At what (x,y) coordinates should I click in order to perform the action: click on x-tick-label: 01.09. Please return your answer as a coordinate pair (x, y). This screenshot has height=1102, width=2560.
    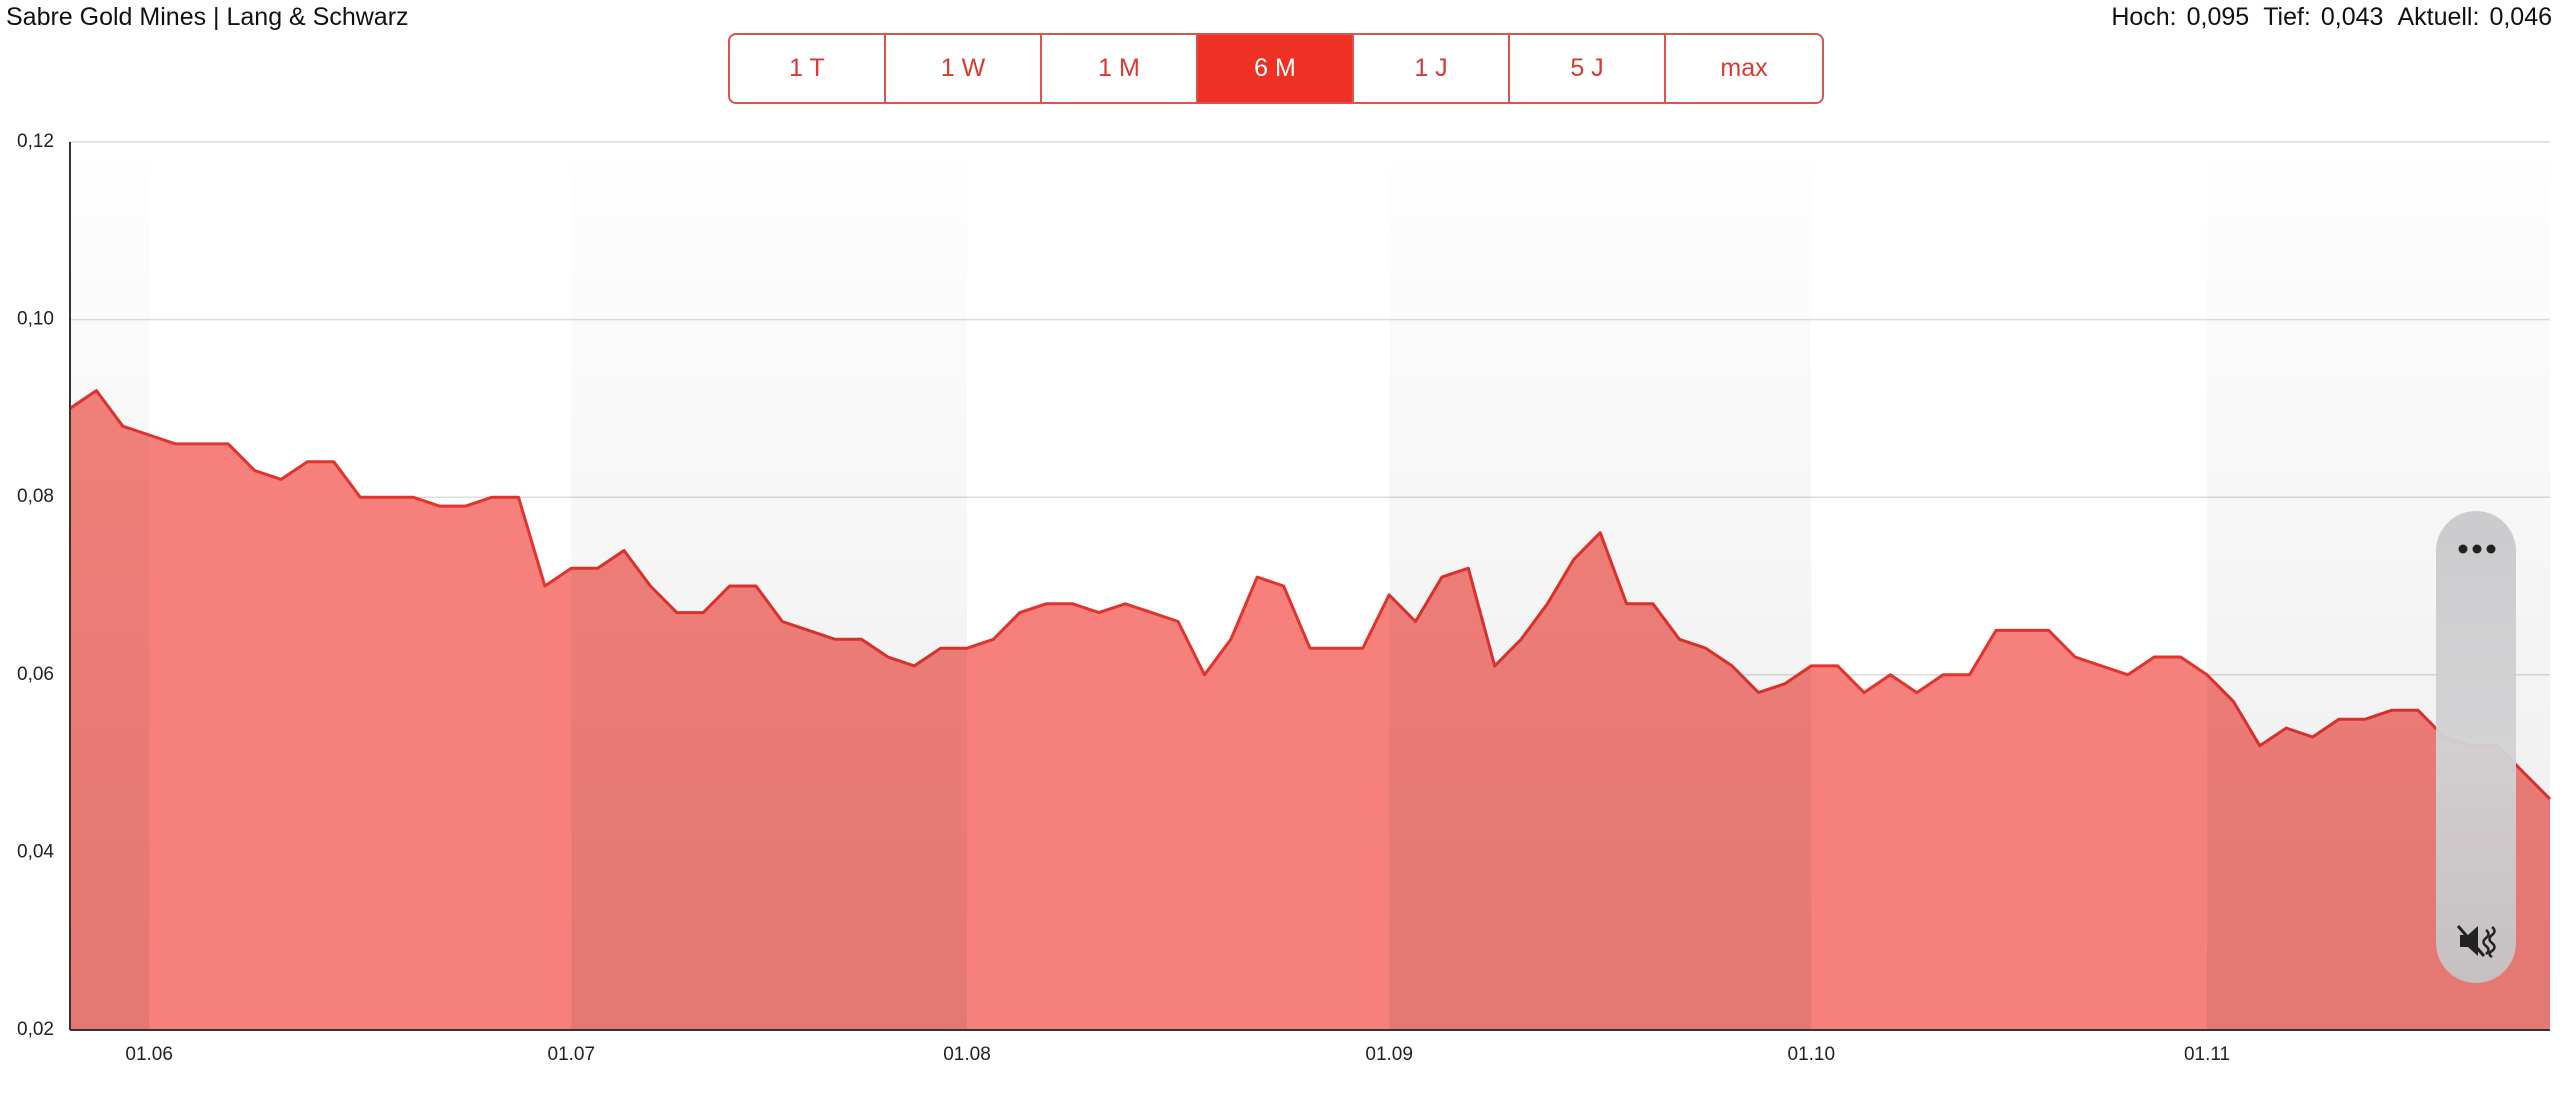
    Looking at the image, I should click on (1389, 1054).